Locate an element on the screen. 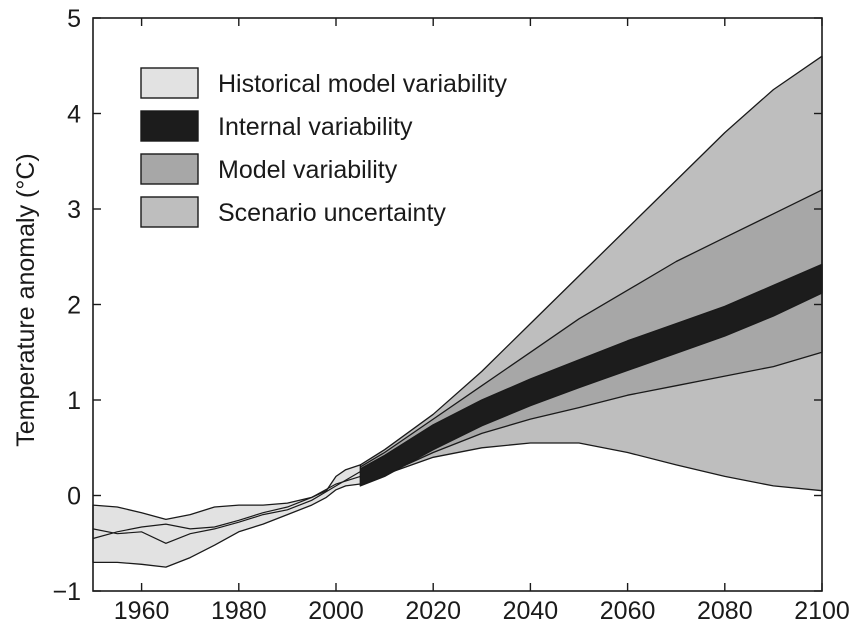 This screenshot has height=630, width=854. x-tick-label: 2020 is located at coordinates (433, 611).